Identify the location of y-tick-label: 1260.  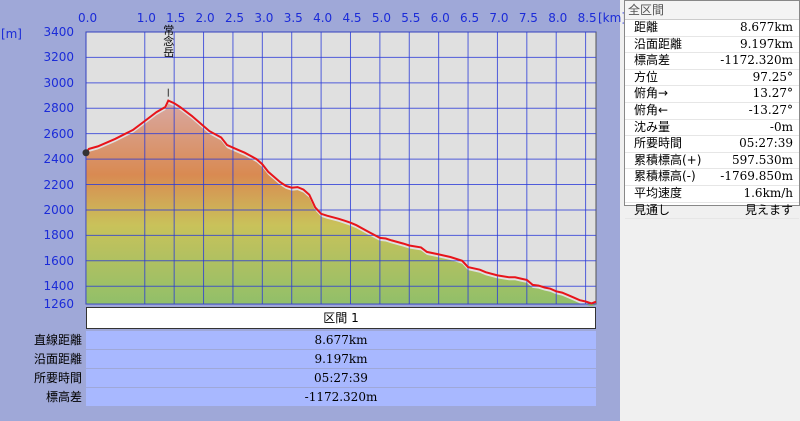
(58, 304).